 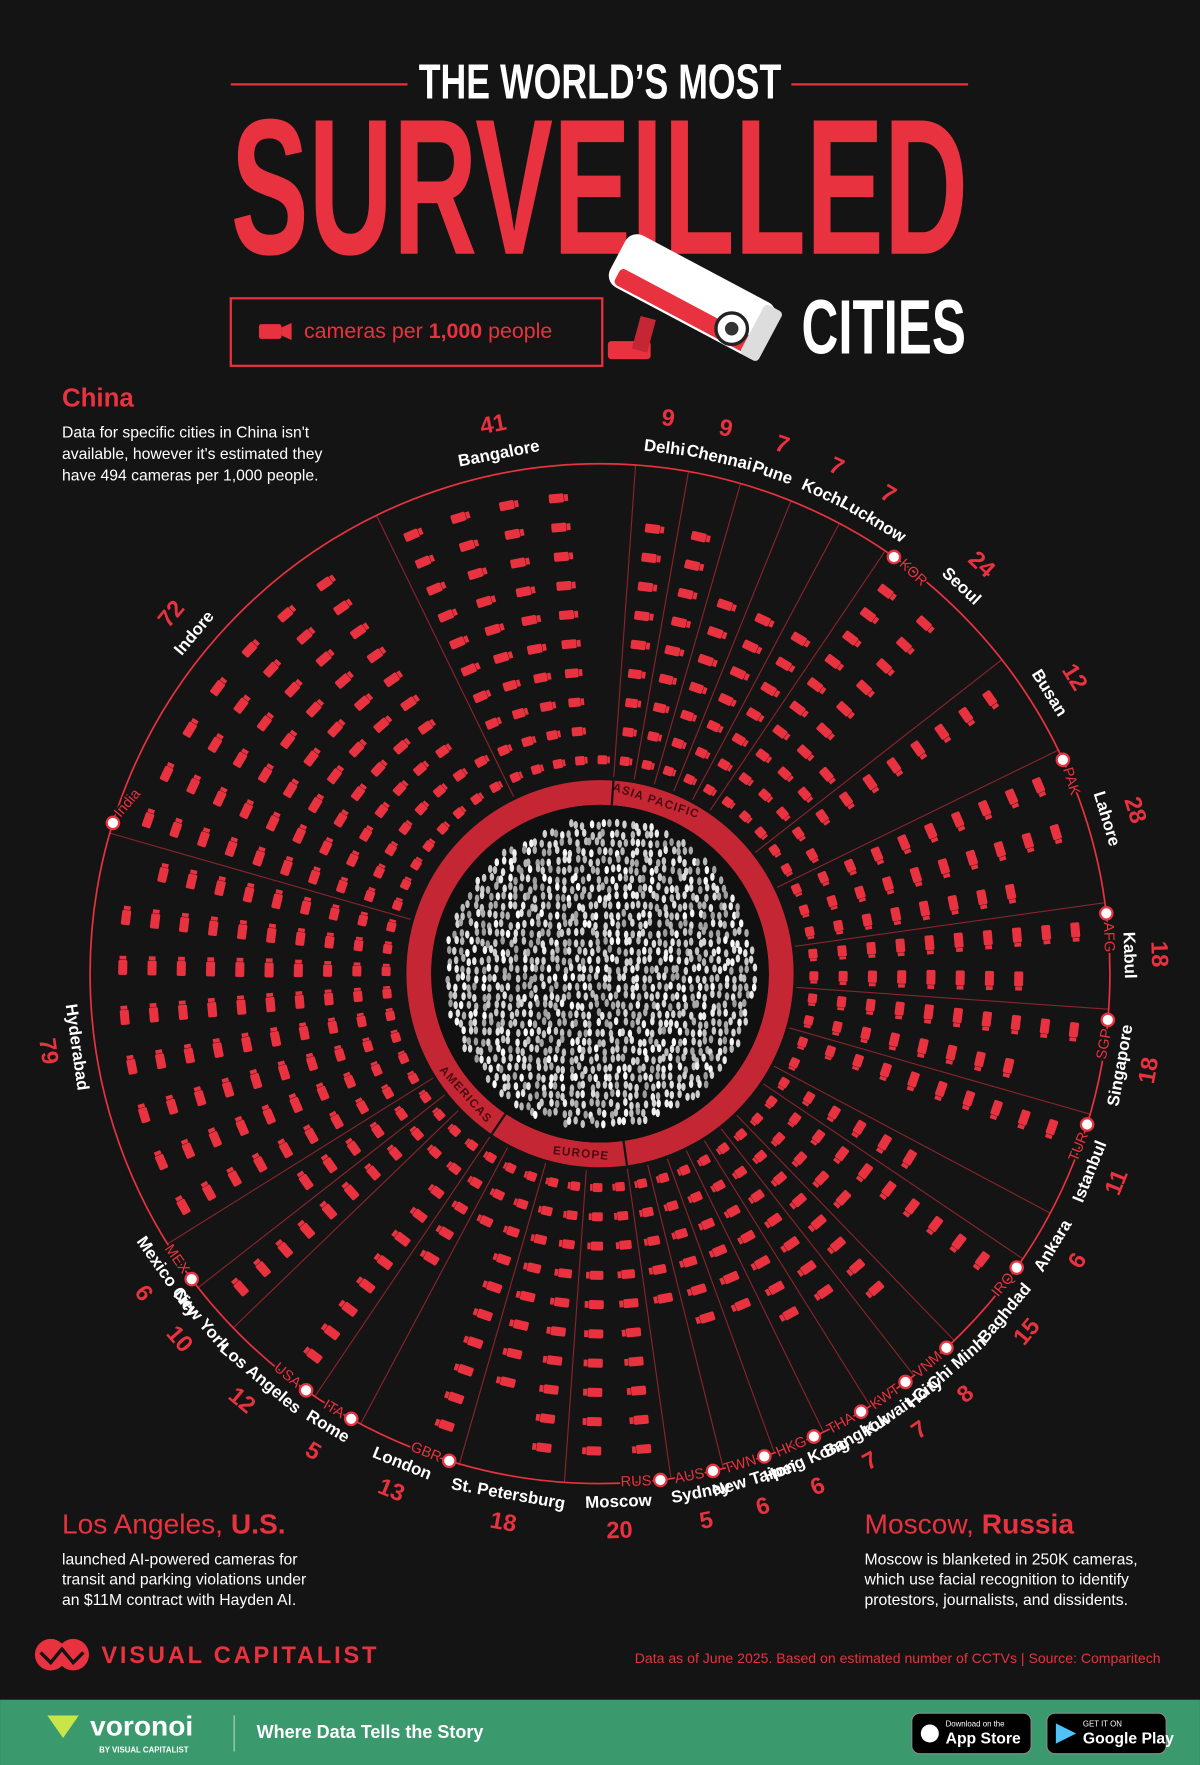 What do you see at coordinates (971, 1733) in the screenshot?
I see `appstore-button` at bounding box center [971, 1733].